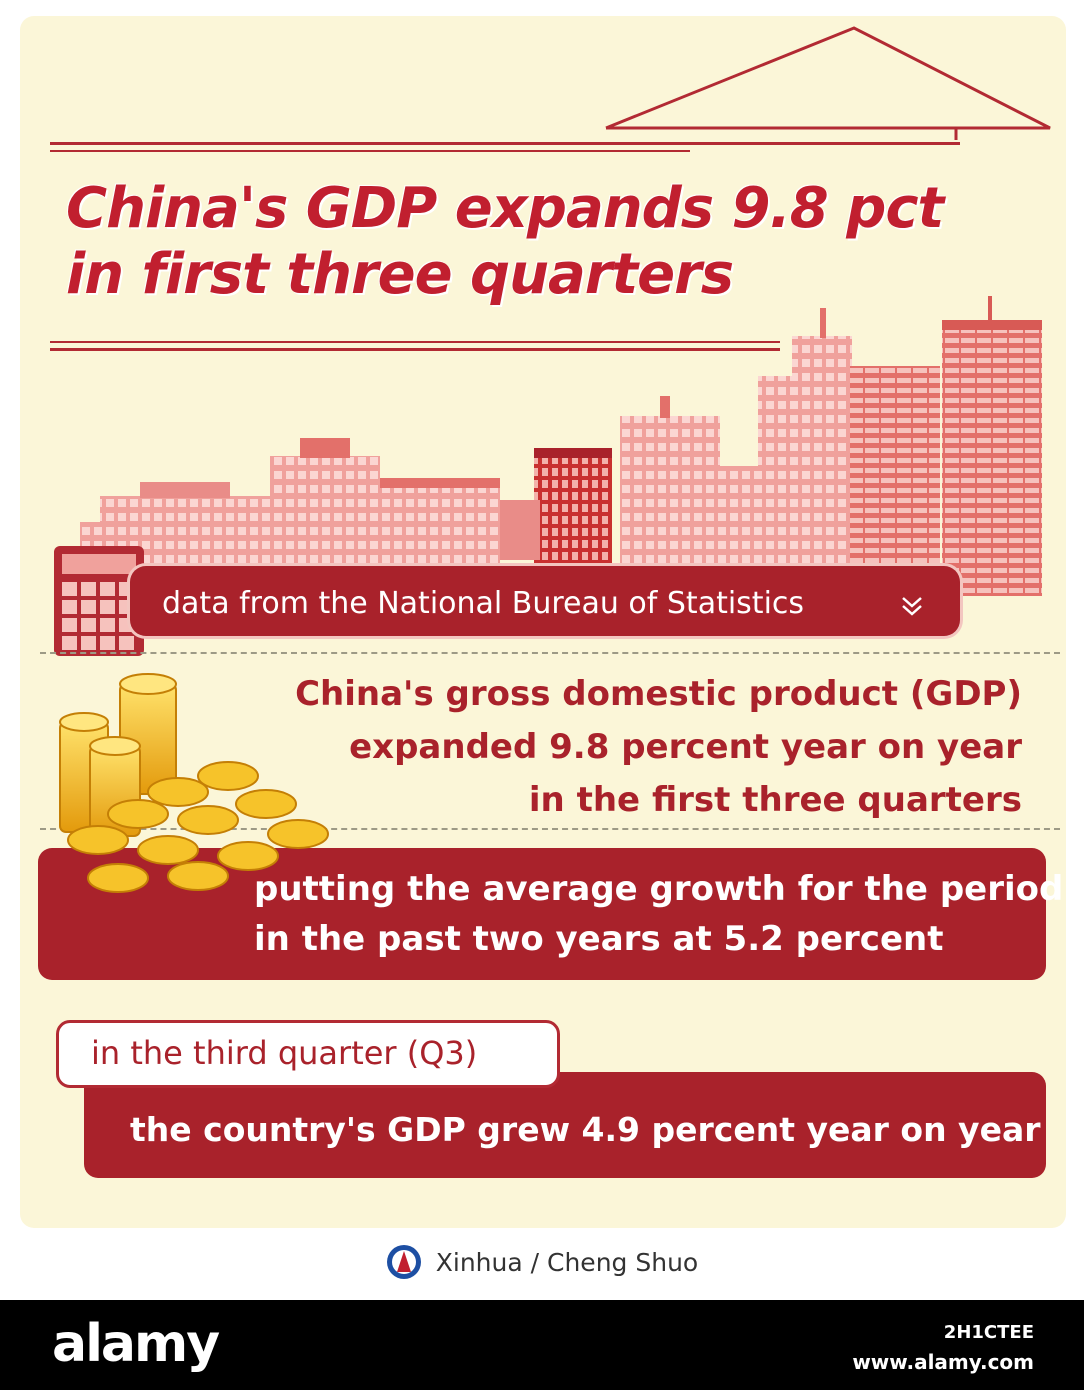 This screenshot has height=1390, width=1084. Describe the element at coordinates (828, 83) in the screenshot. I see `roof-arrow-outline` at that location.